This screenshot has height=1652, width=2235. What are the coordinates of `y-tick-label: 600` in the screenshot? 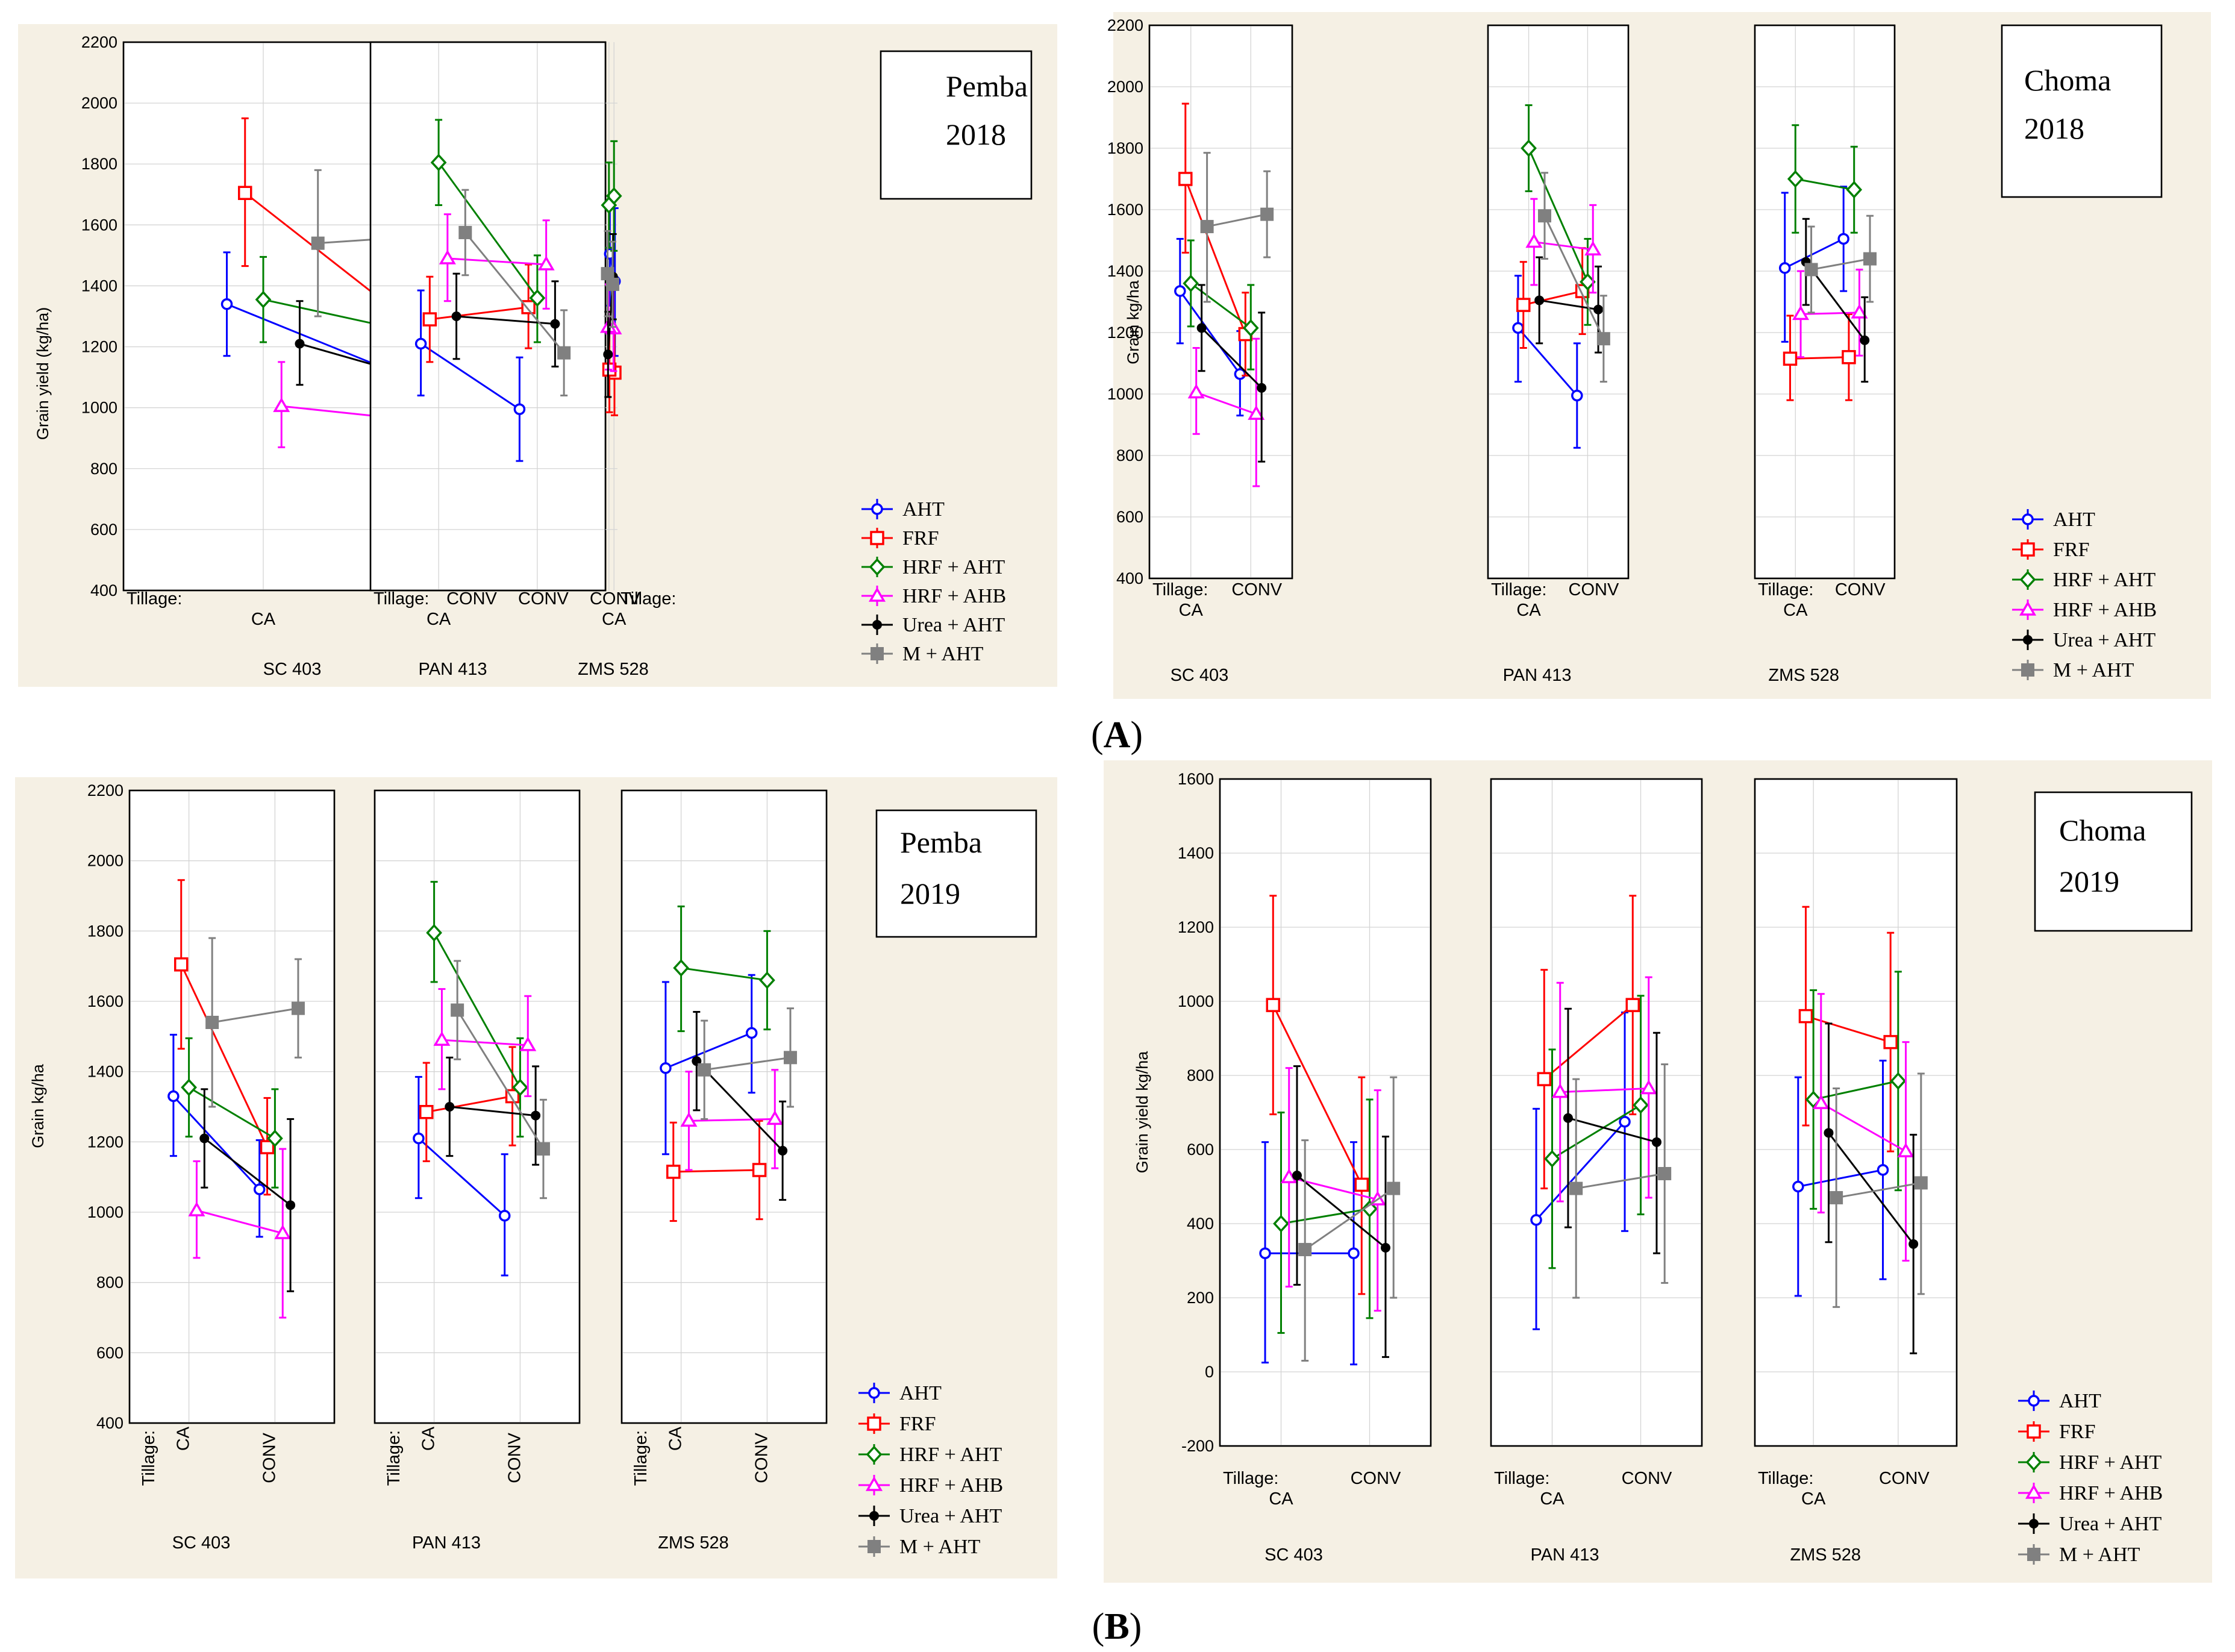 It's located at (109, 1353).